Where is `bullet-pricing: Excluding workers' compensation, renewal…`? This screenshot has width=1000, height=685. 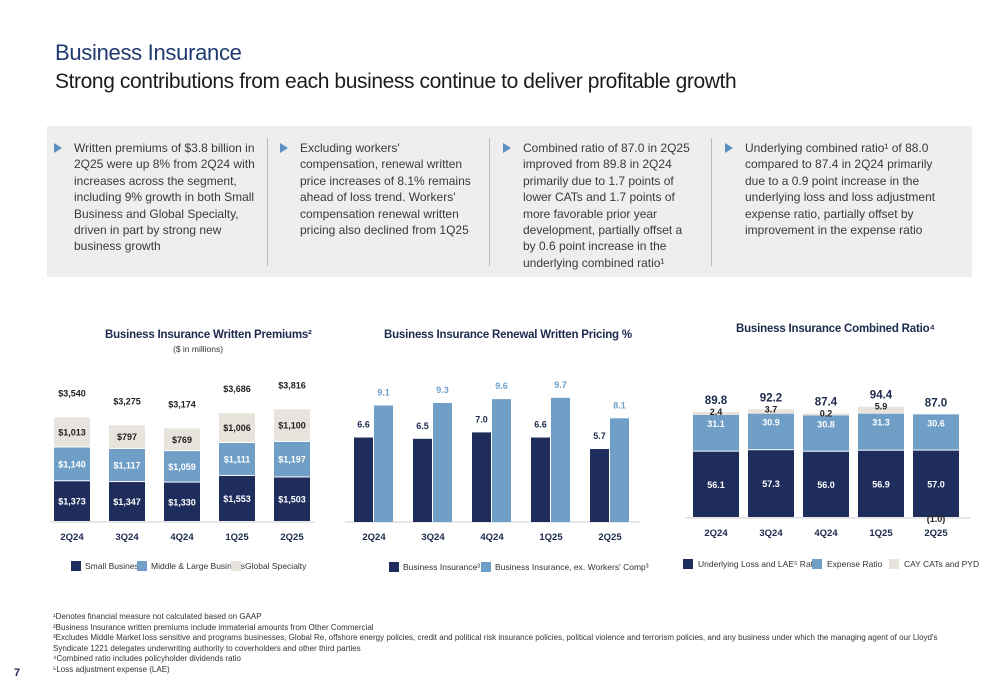 bullet-pricing: Excluding workers' compensation, renewal… is located at coordinates (377, 189).